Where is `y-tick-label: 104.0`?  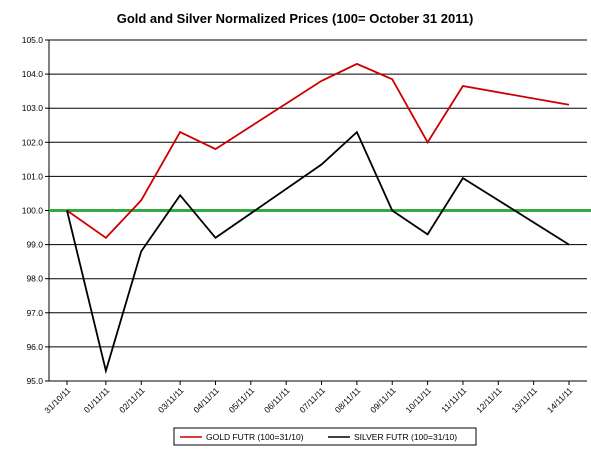
y-tick-label: 104.0 is located at coordinates (33, 74).